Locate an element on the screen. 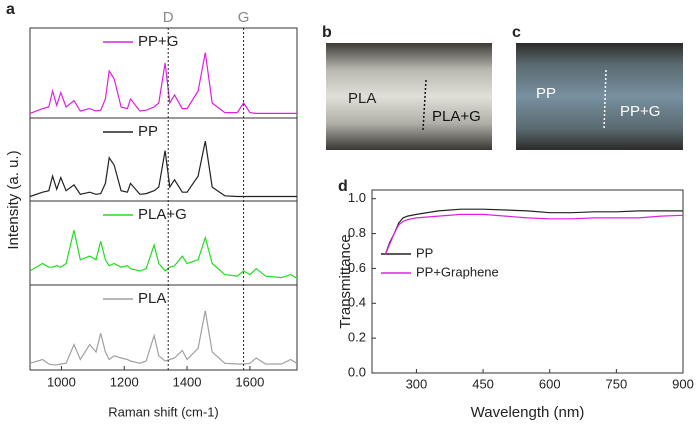 This screenshot has height=426, width=697. photo-b is located at coordinates (409, 96).